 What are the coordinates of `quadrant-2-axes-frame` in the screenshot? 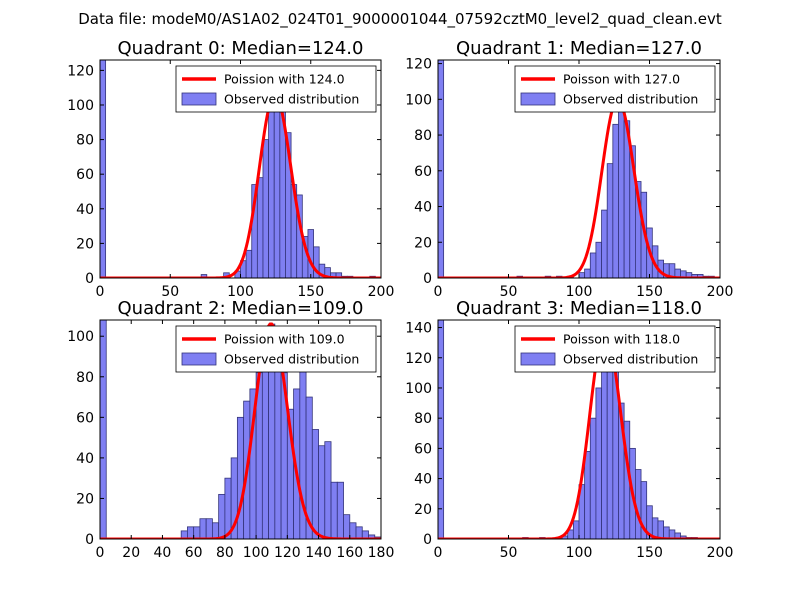 It's located at (240, 429).